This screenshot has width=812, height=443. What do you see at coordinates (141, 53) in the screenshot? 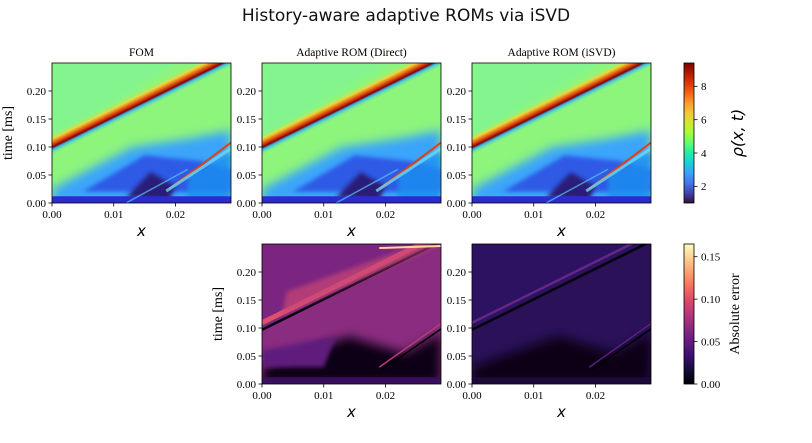
I see `panel-title: FOM` at bounding box center [141, 53].